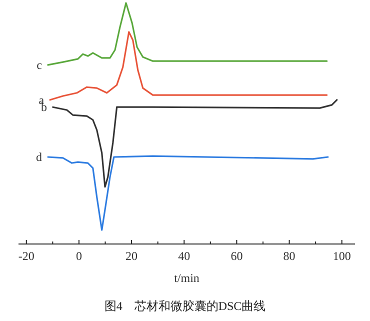  I want to click on x-axis-title: t/min, so click(187, 278).